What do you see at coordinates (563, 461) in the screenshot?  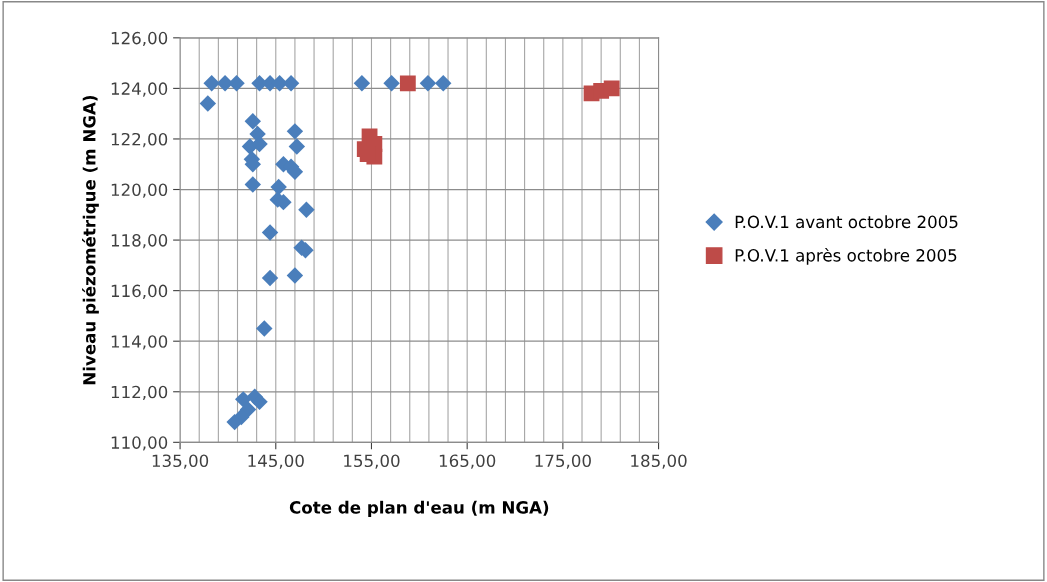 I see `x-tick-label: 175,00` at bounding box center [563, 461].